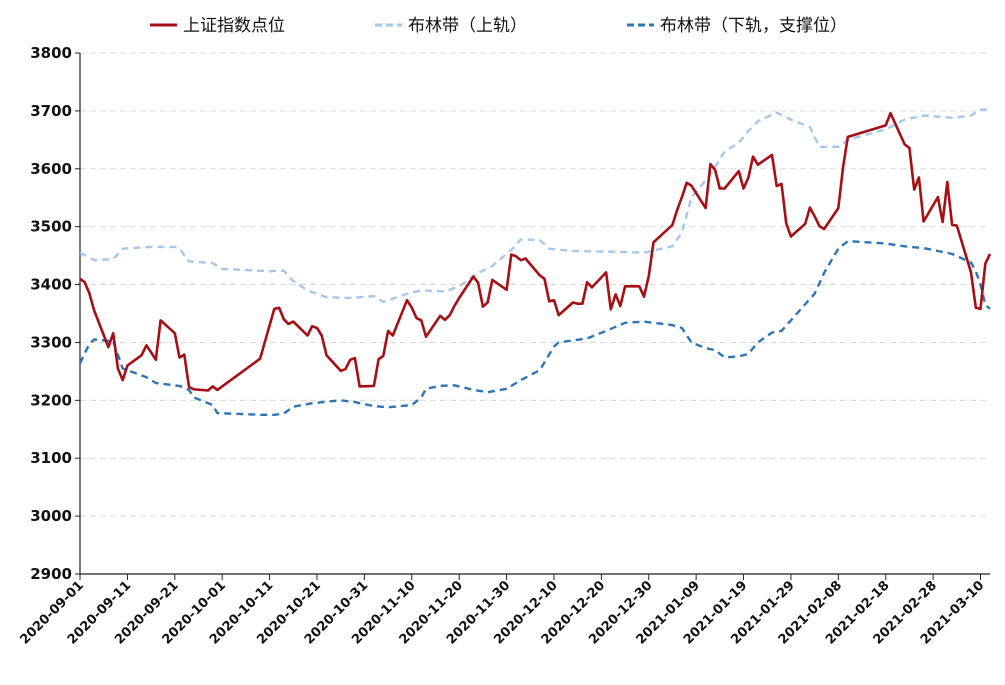 The width and height of the screenshot is (1005, 685). What do you see at coordinates (753, 26) in the screenshot?
I see `legend-label: 布林带（下轨，支撑位）` at bounding box center [753, 26].